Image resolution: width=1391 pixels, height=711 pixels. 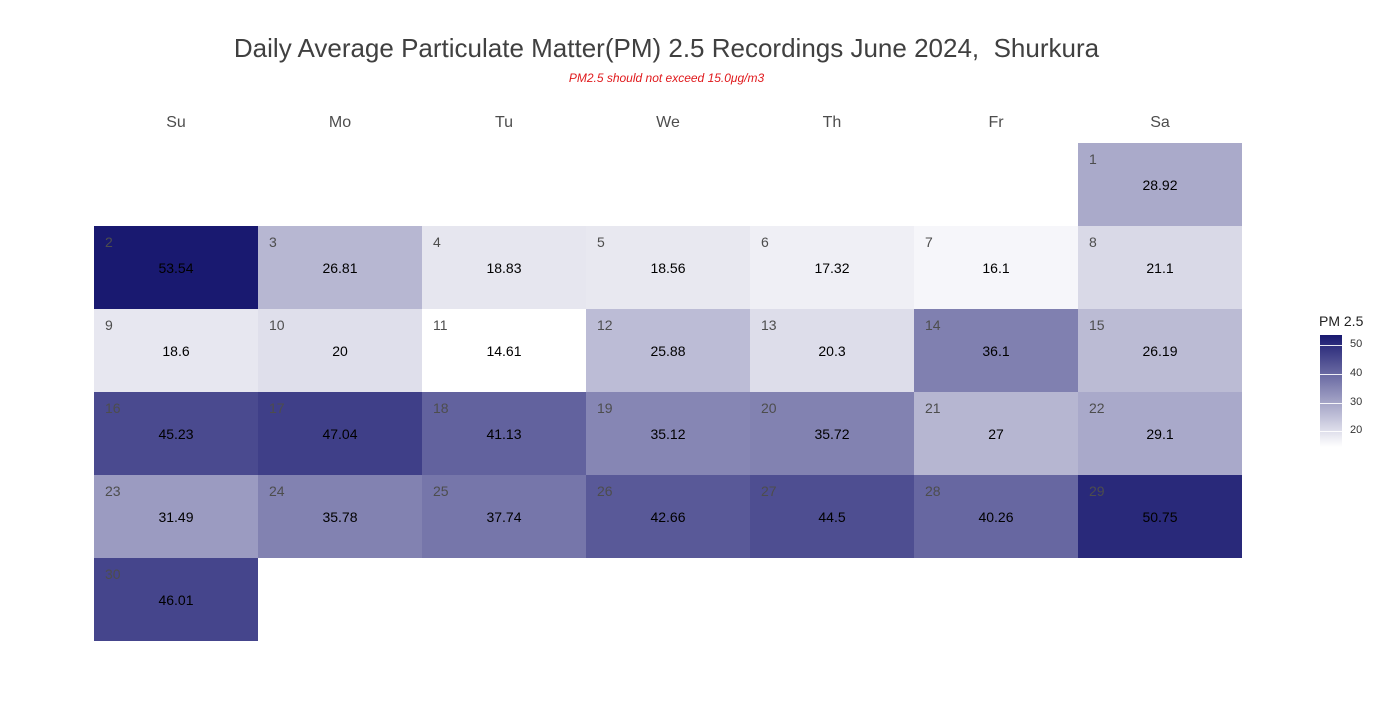 What do you see at coordinates (933, 408) in the screenshot?
I see `day-number: 21` at bounding box center [933, 408].